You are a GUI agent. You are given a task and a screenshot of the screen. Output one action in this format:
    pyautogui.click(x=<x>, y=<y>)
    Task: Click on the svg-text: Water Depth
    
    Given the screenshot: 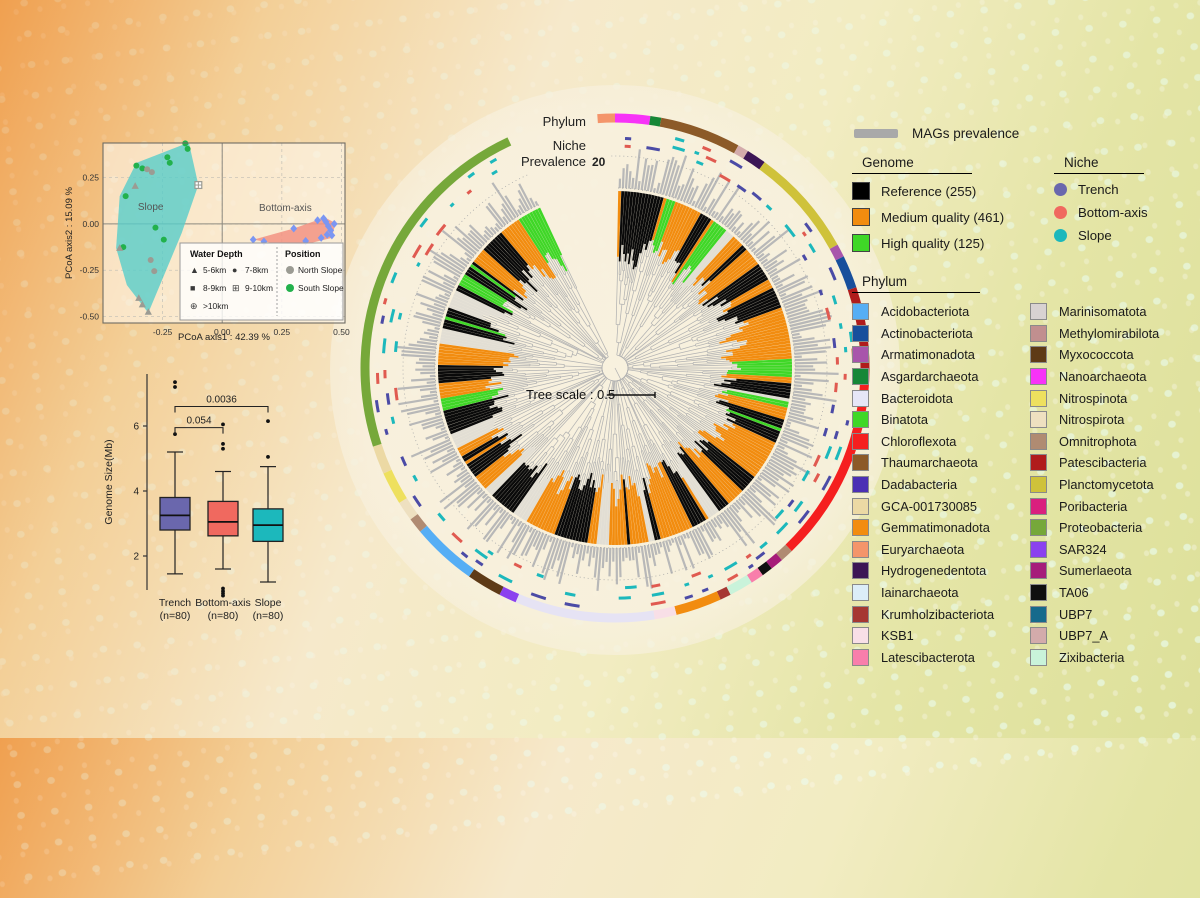 What is the action you would take?
    pyautogui.click(x=216, y=254)
    